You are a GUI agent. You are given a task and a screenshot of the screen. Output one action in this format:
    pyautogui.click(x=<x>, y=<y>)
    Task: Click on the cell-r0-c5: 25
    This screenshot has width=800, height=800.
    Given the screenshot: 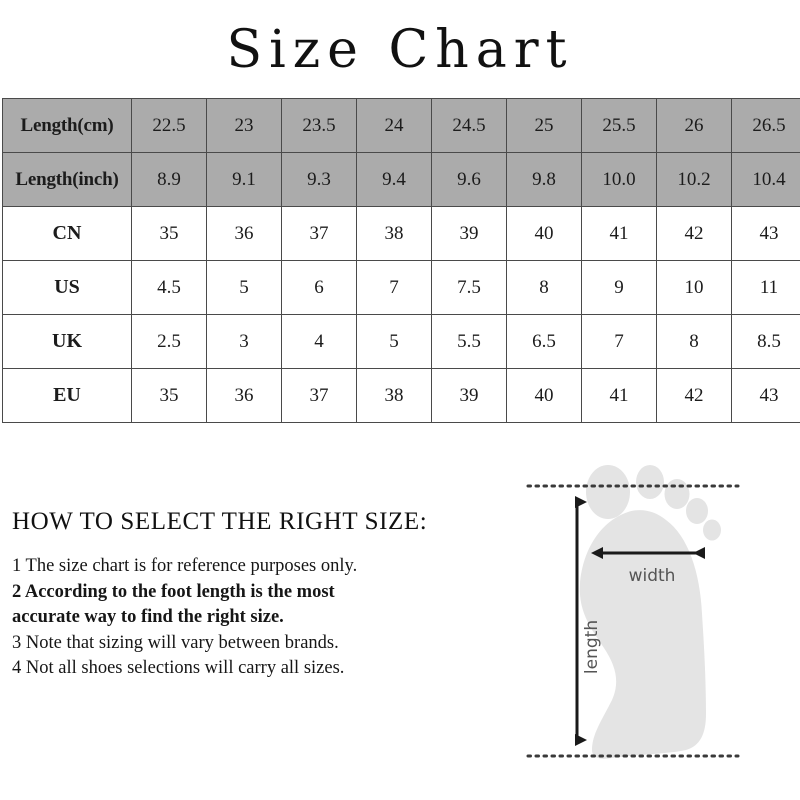 What is the action you would take?
    pyautogui.click(x=544, y=125)
    